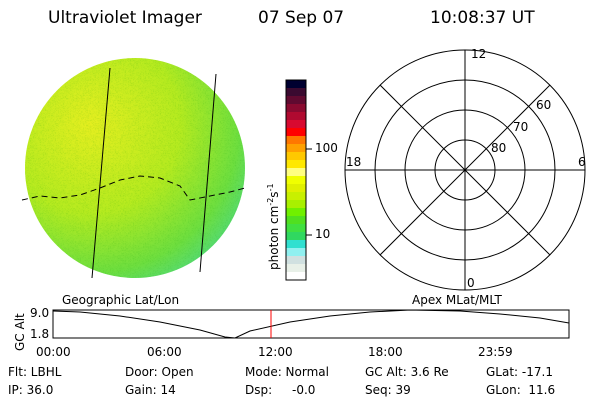 The height and width of the screenshot is (400, 600). I want to click on time-label: 10:08:37 UT, so click(482, 18).